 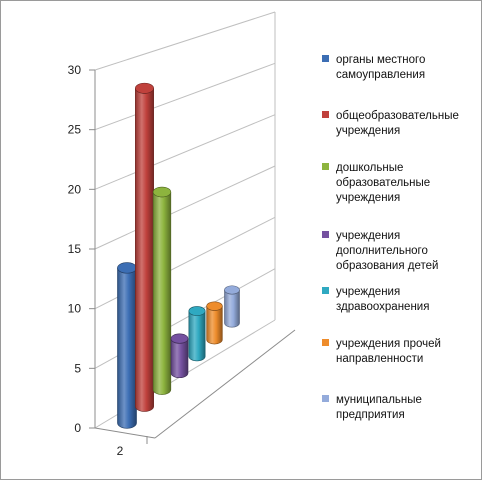 What do you see at coordinates (125, 433) in the screenshot?
I see `floor-front-edge` at bounding box center [125, 433].